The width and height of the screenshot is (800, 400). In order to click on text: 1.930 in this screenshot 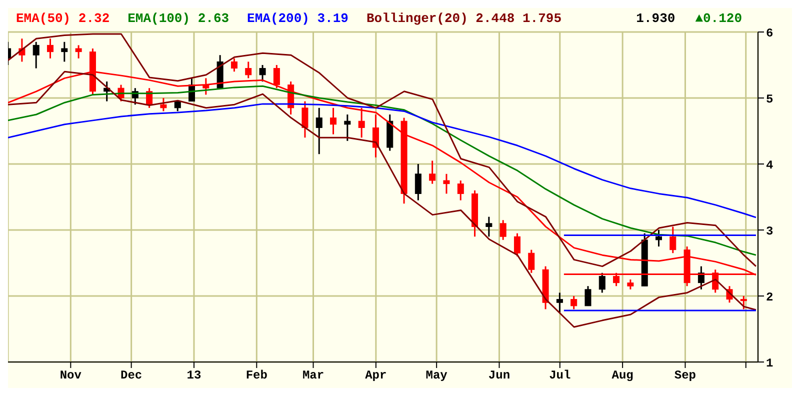, I will do `click(656, 18)`.